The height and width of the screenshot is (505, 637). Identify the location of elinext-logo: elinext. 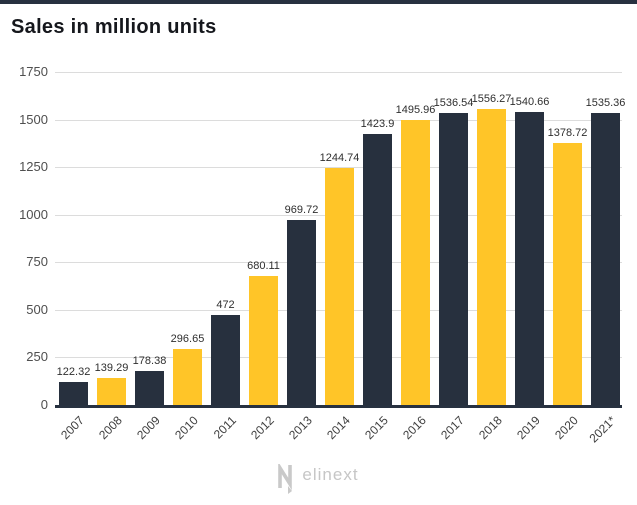
(318, 478).